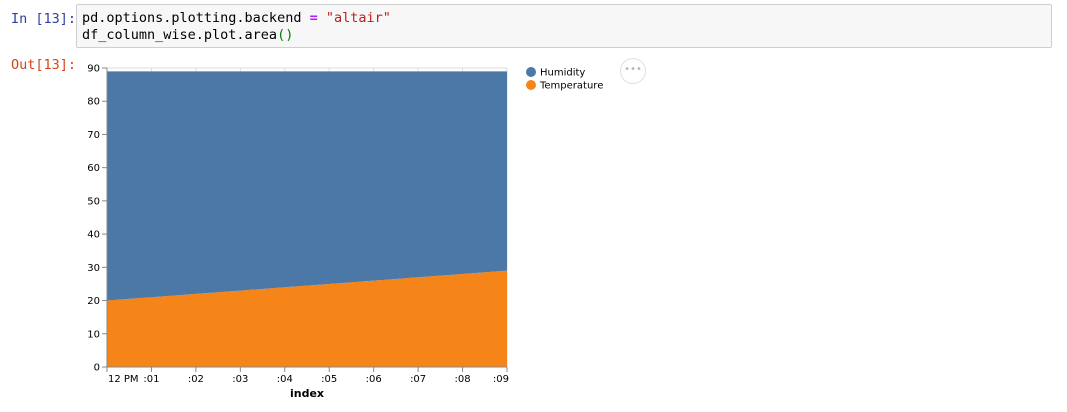  Describe the element at coordinates (93, 268) in the screenshot. I see `y-tick-label: 30` at that location.